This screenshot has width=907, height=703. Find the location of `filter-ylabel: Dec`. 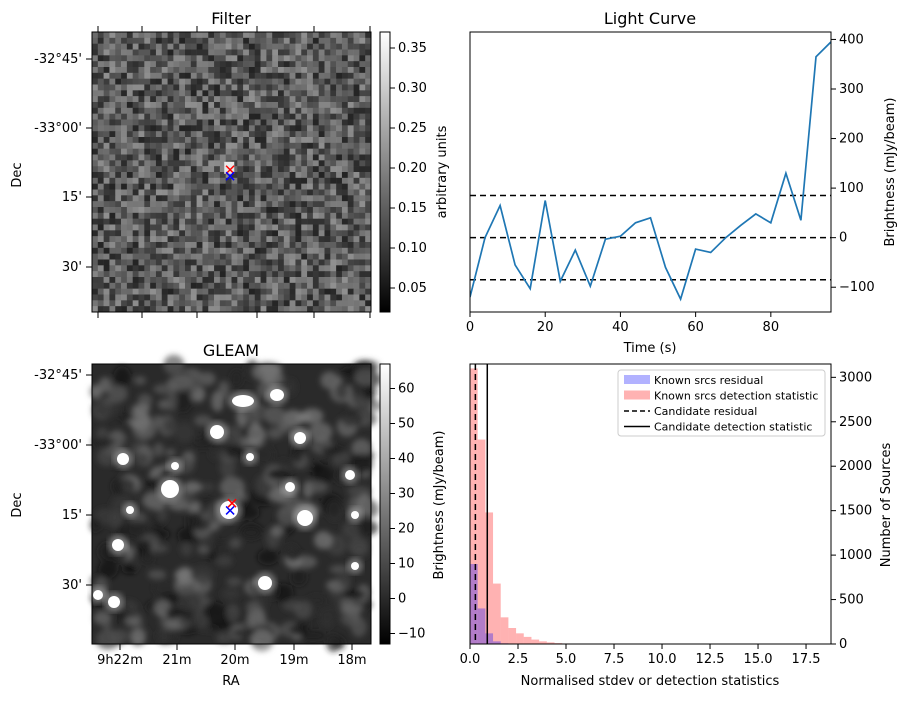

filter-ylabel: Dec is located at coordinates (17, 174).